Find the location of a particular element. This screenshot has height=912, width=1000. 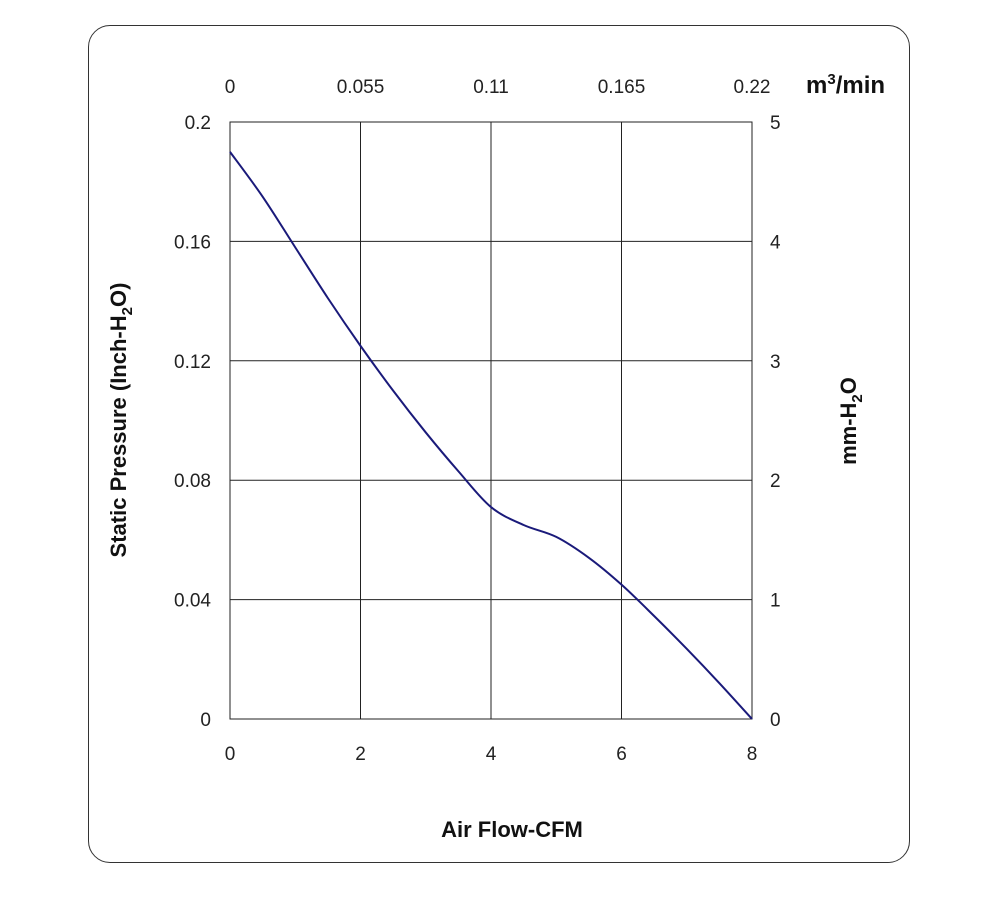

y-title-a: Static Pressure (Inch-H is located at coordinates (118, 436).